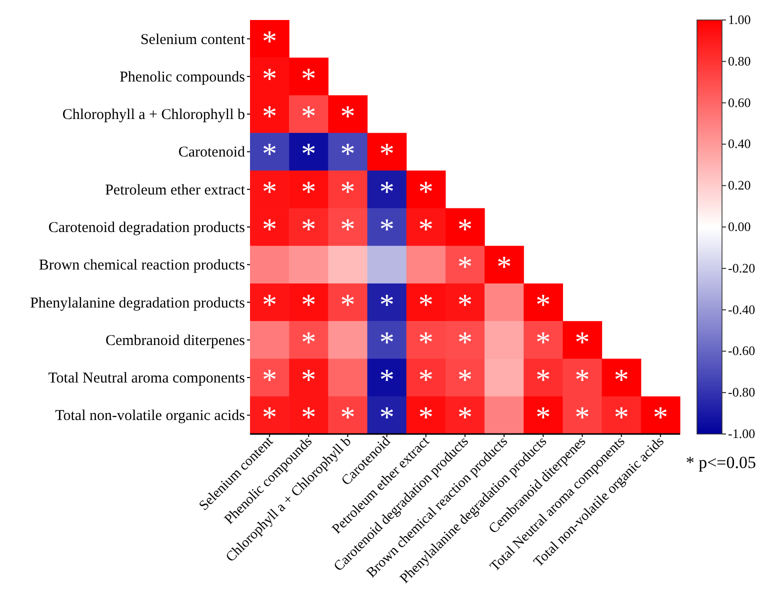 The width and height of the screenshot is (764, 605). What do you see at coordinates (147, 378) in the screenshot?
I see `y-tick-label: Total Neutral aroma components` at bounding box center [147, 378].